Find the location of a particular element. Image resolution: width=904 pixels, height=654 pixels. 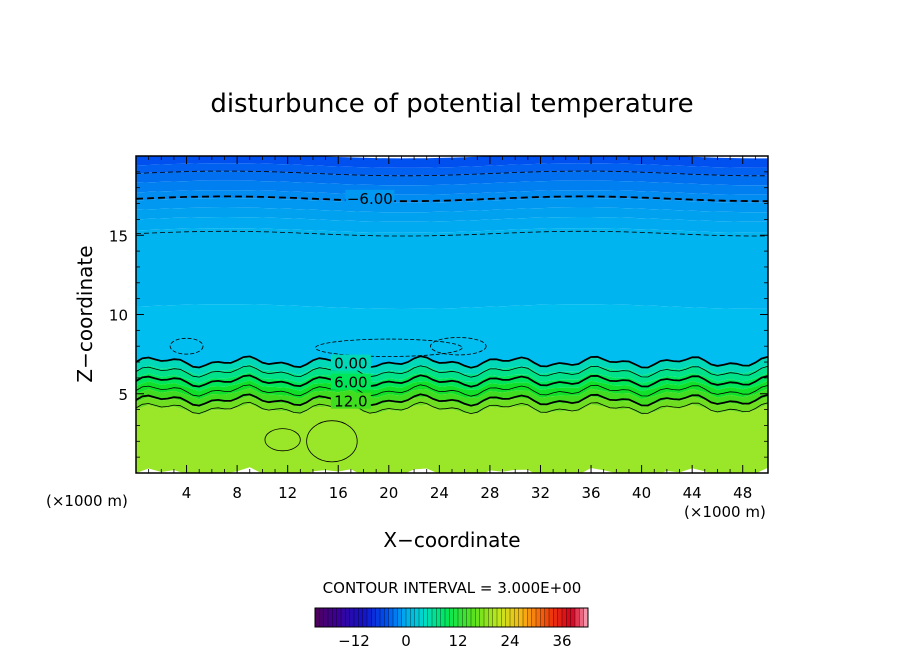

colorbar-tick-label-1: 0 is located at coordinates (406, 641).